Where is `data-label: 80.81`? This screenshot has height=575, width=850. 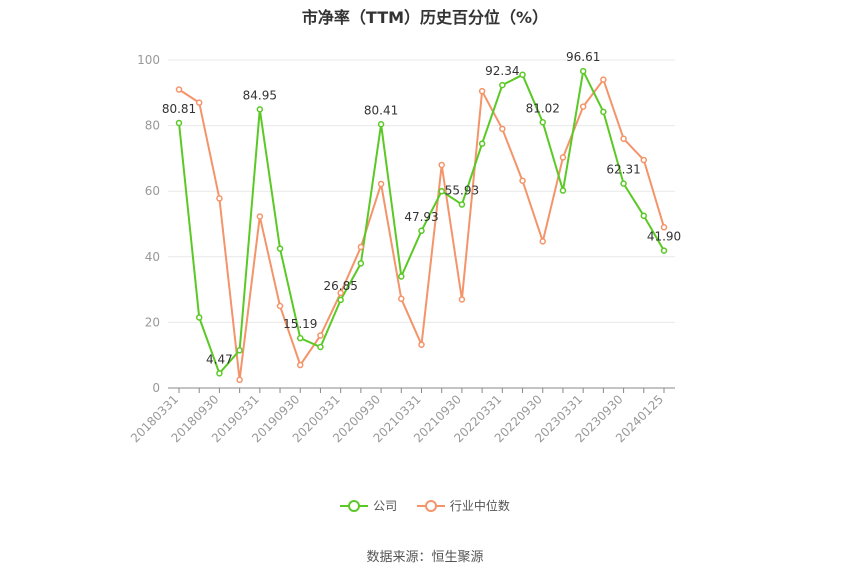
data-label: 80.81 is located at coordinates (179, 109).